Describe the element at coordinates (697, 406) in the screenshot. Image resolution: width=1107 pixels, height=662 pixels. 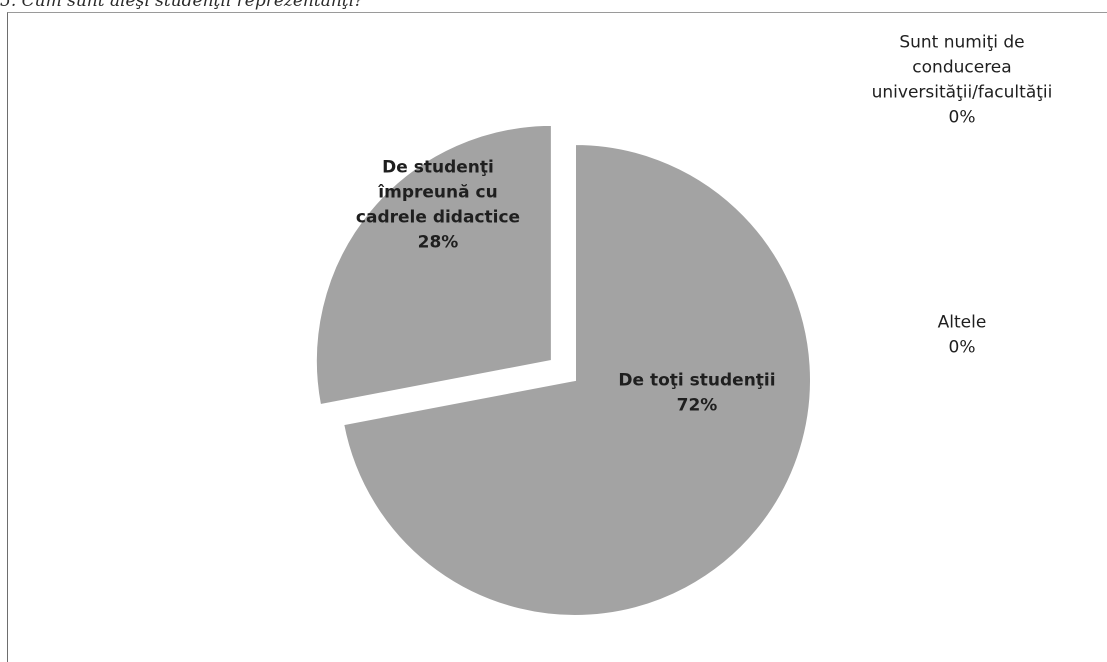
I see `slice-percent-label: 72%` at that location.